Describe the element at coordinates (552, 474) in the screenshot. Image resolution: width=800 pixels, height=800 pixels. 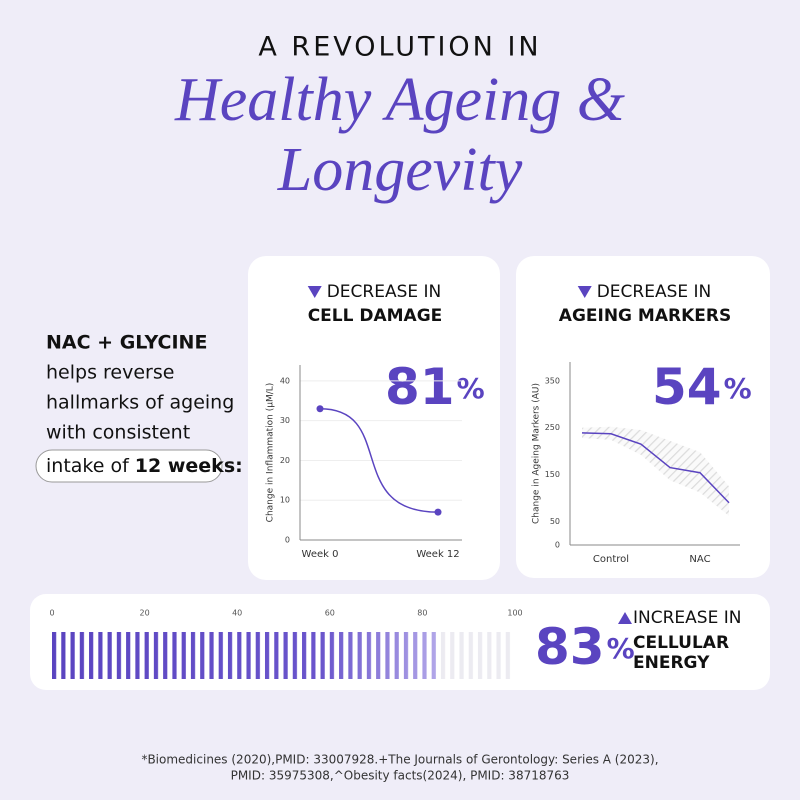
I see `y-tick-label: 150` at that location.